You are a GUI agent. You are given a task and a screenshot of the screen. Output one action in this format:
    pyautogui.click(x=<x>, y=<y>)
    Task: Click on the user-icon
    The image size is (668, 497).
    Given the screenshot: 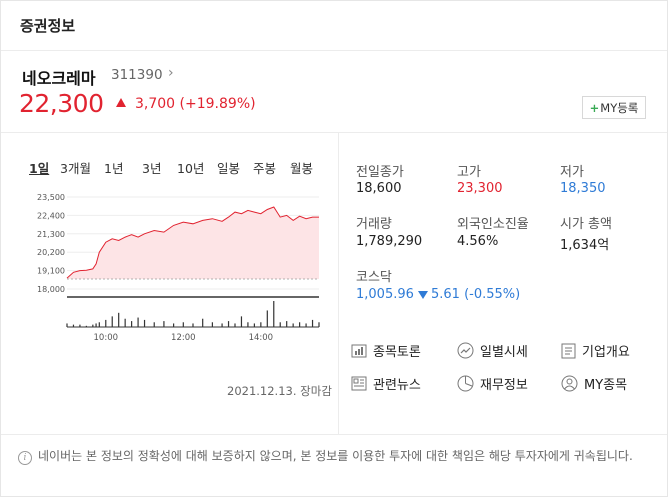 What is the action you would take?
    pyautogui.click(x=569, y=383)
    